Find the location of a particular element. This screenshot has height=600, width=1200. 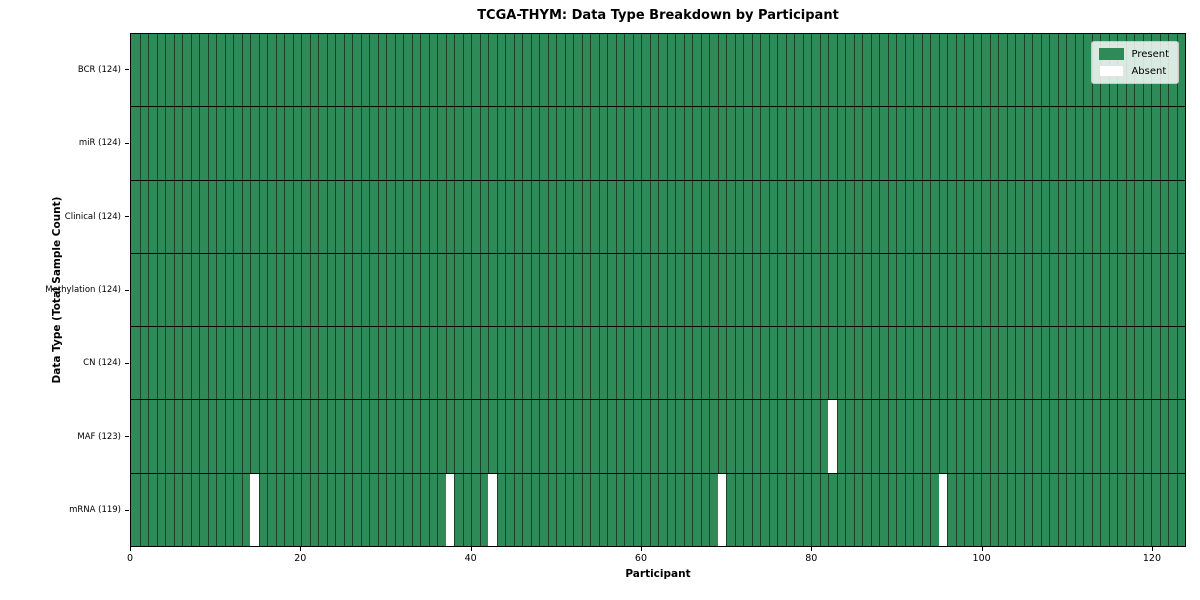

heatmap-row-methylation is located at coordinates (658, 290).